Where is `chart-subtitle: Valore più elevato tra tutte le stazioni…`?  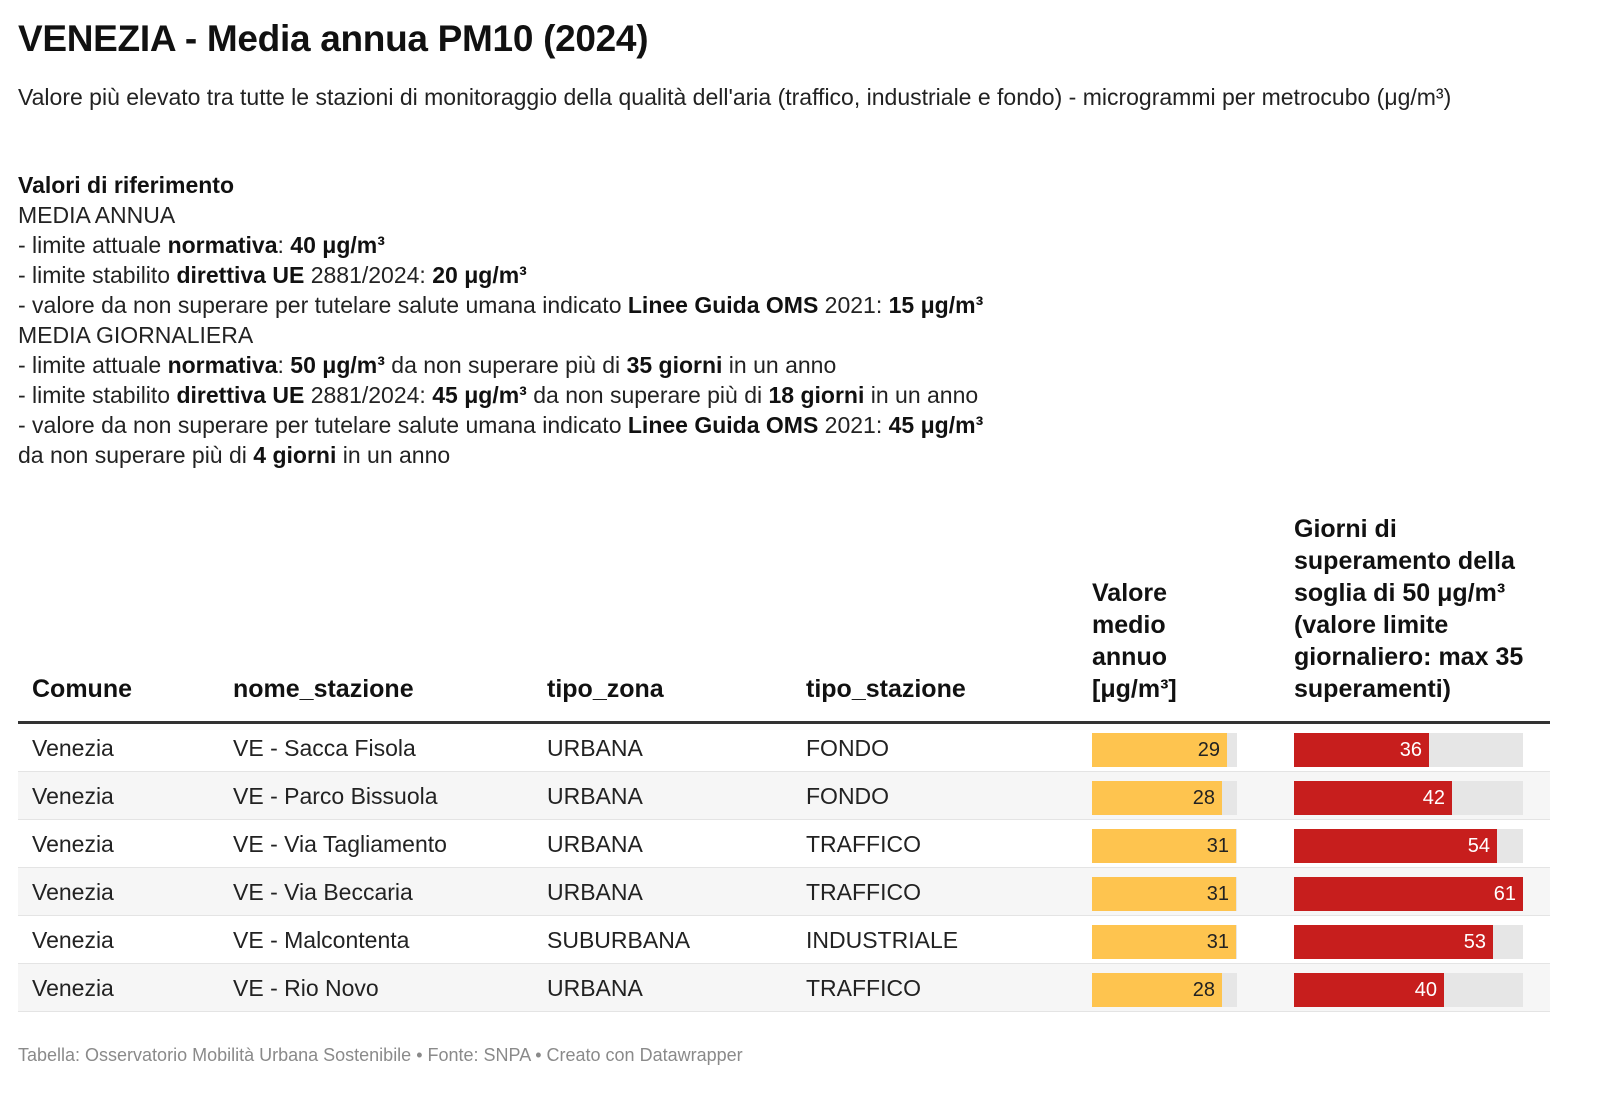
chart-subtitle: Valore più elevato tra tutte le stazioni… is located at coordinates (735, 97).